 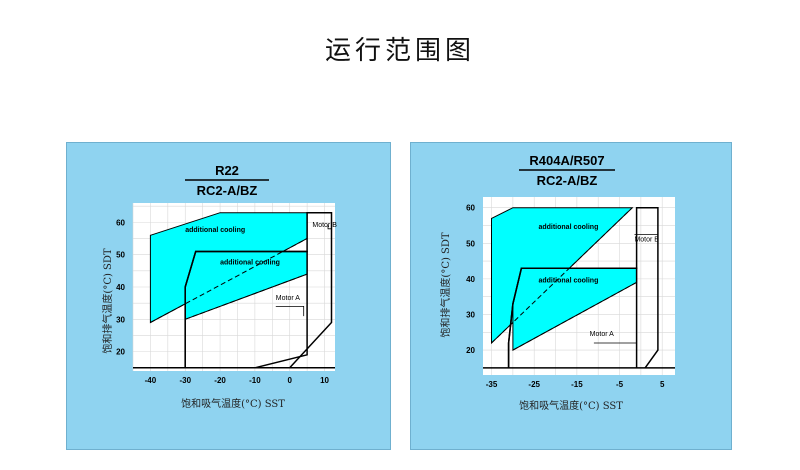 I want to click on x-tick-label: -40, so click(x=151, y=380).